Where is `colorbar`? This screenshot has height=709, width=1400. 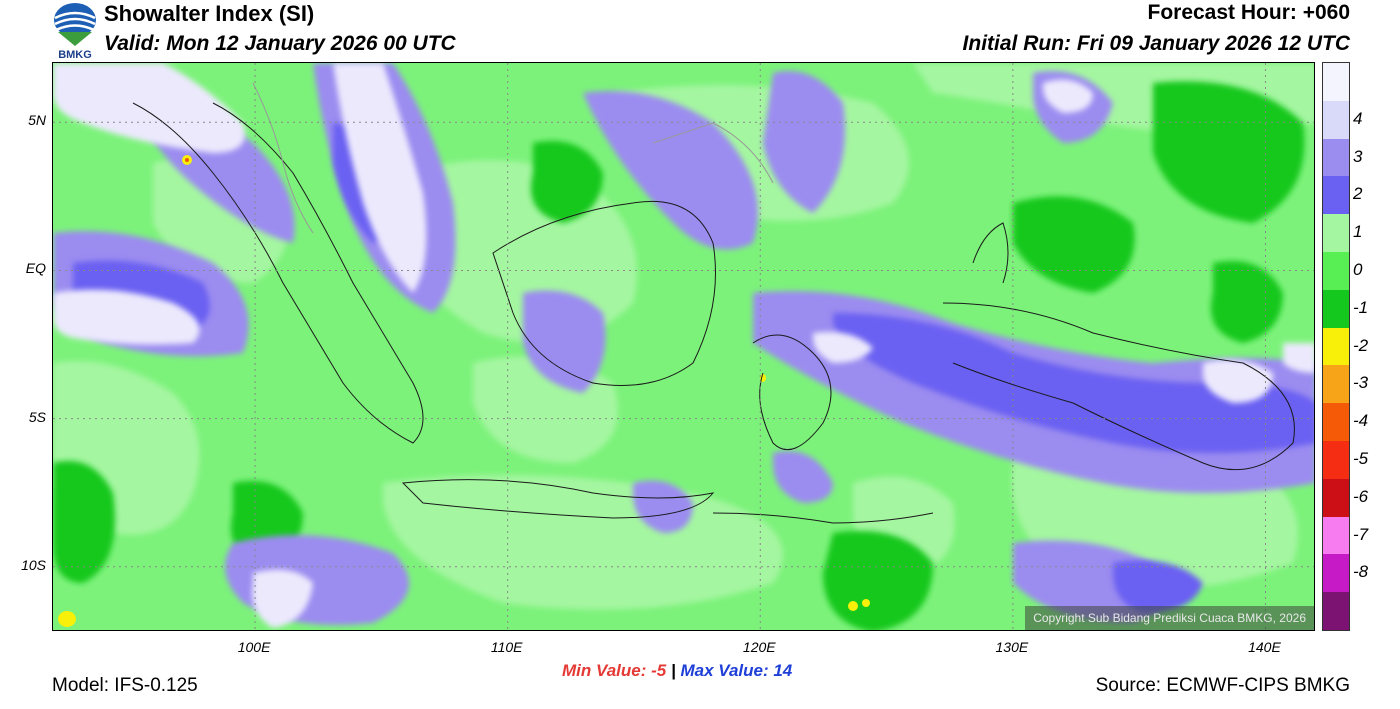
colorbar is located at coordinates (1336, 346).